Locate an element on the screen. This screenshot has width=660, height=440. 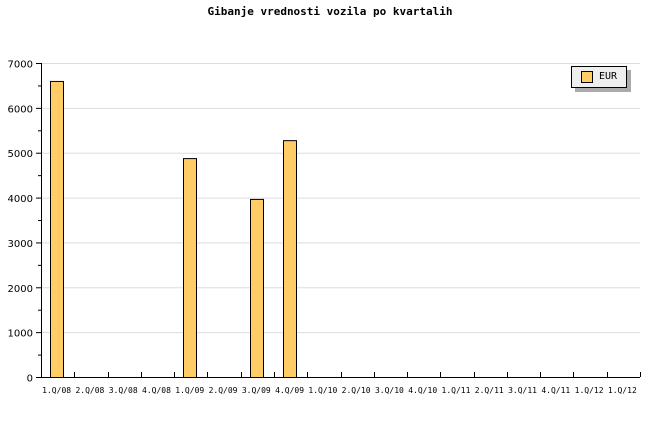
x-tick-label: 3.Q/10 is located at coordinates (389, 390).